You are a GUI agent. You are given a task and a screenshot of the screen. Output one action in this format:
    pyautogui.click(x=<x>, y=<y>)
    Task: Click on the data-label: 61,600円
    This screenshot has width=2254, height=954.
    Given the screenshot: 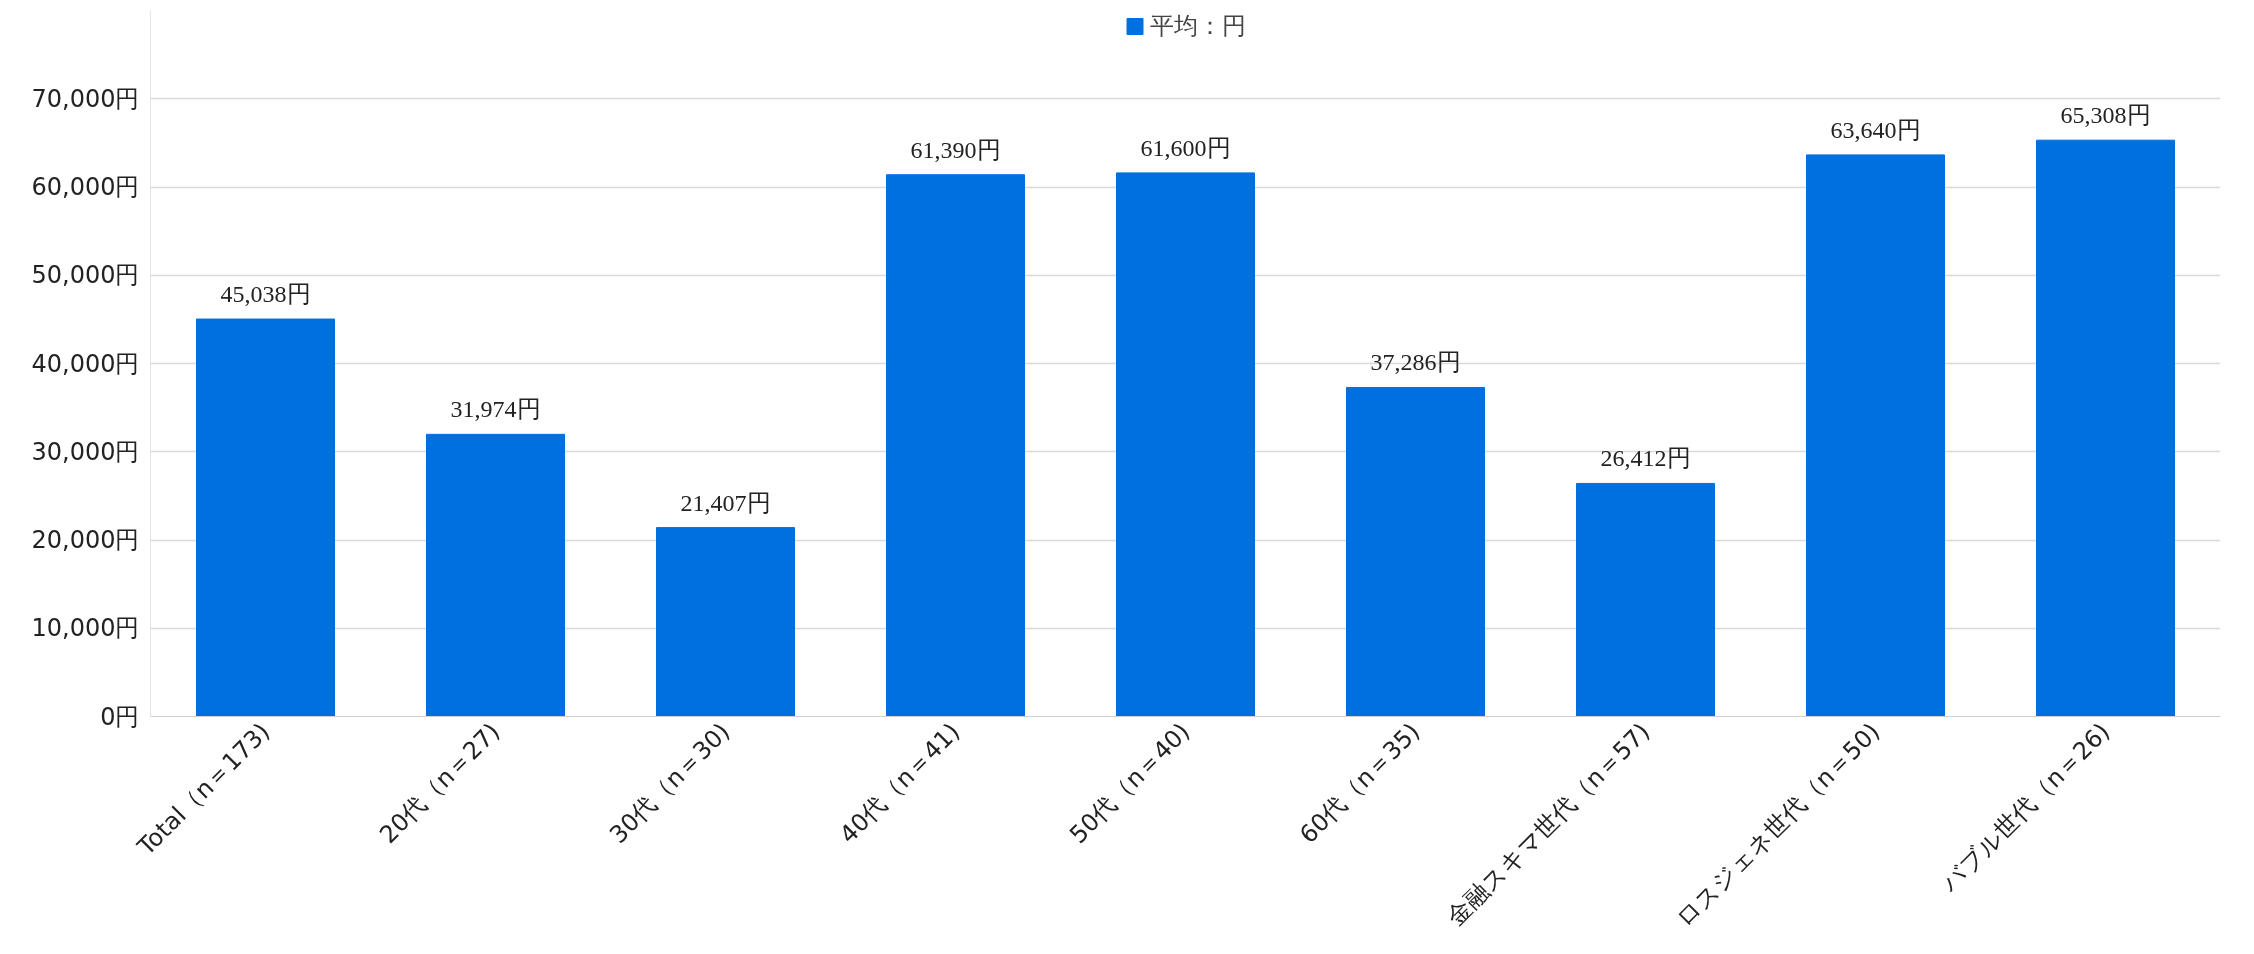 What is the action you would take?
    pyautogui.click(x=1185, y=147)
    